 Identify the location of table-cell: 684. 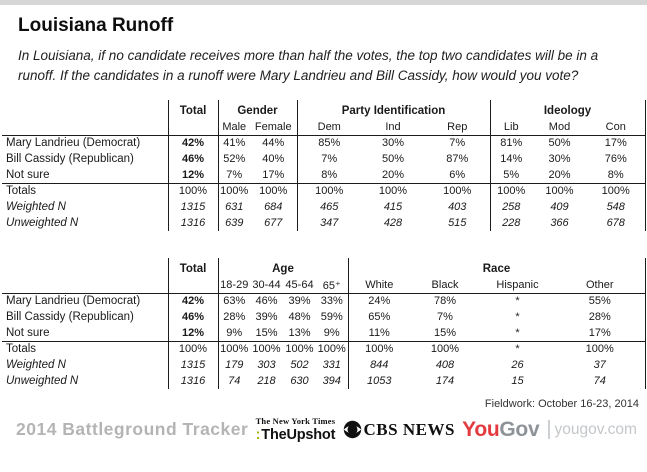
(273, 207).